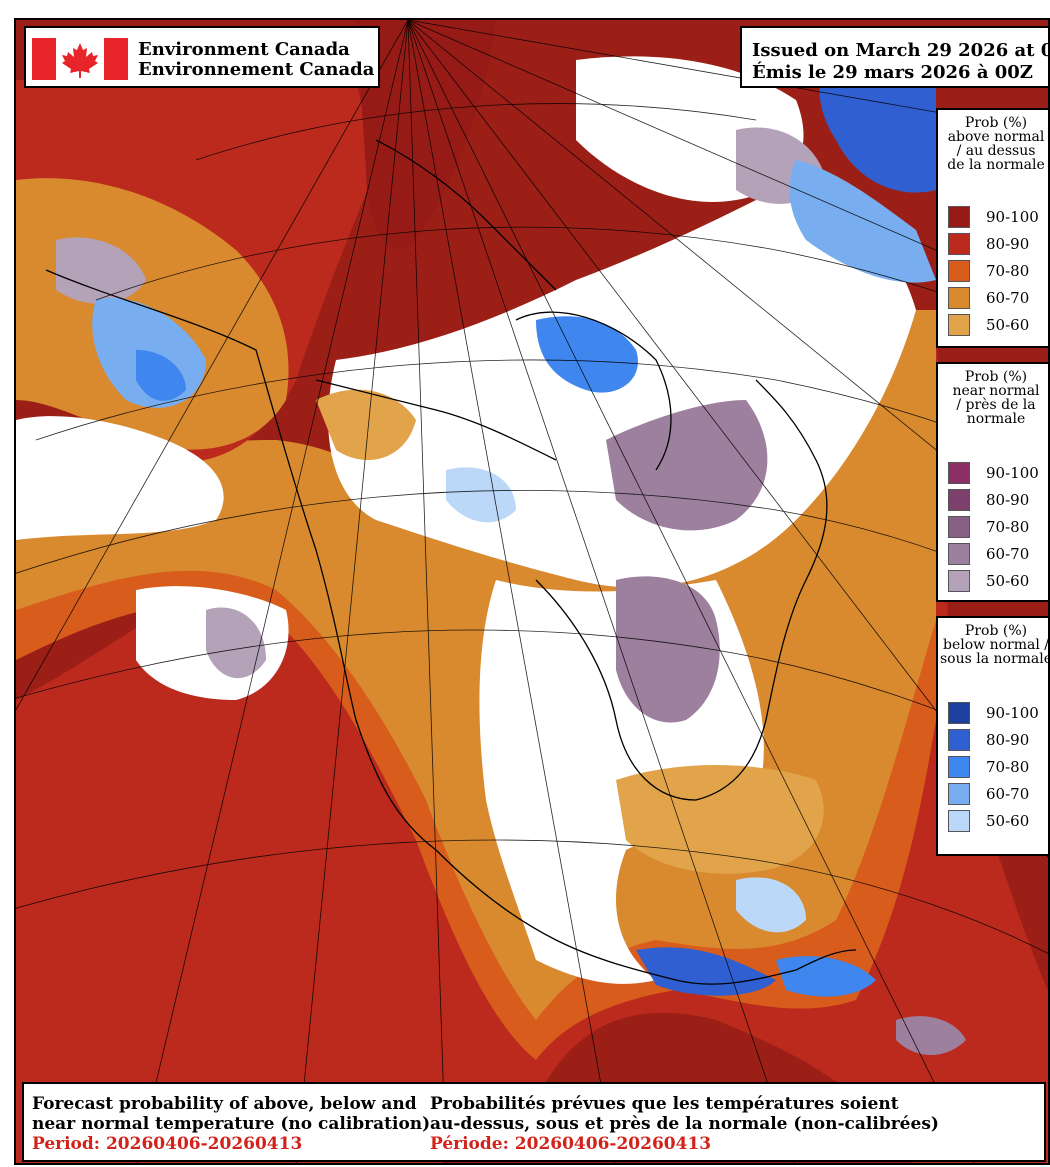 The height and width of the screenshot is (1167, 1050). I want to click on legend-title-line: / au dessus, so click(996, 151).